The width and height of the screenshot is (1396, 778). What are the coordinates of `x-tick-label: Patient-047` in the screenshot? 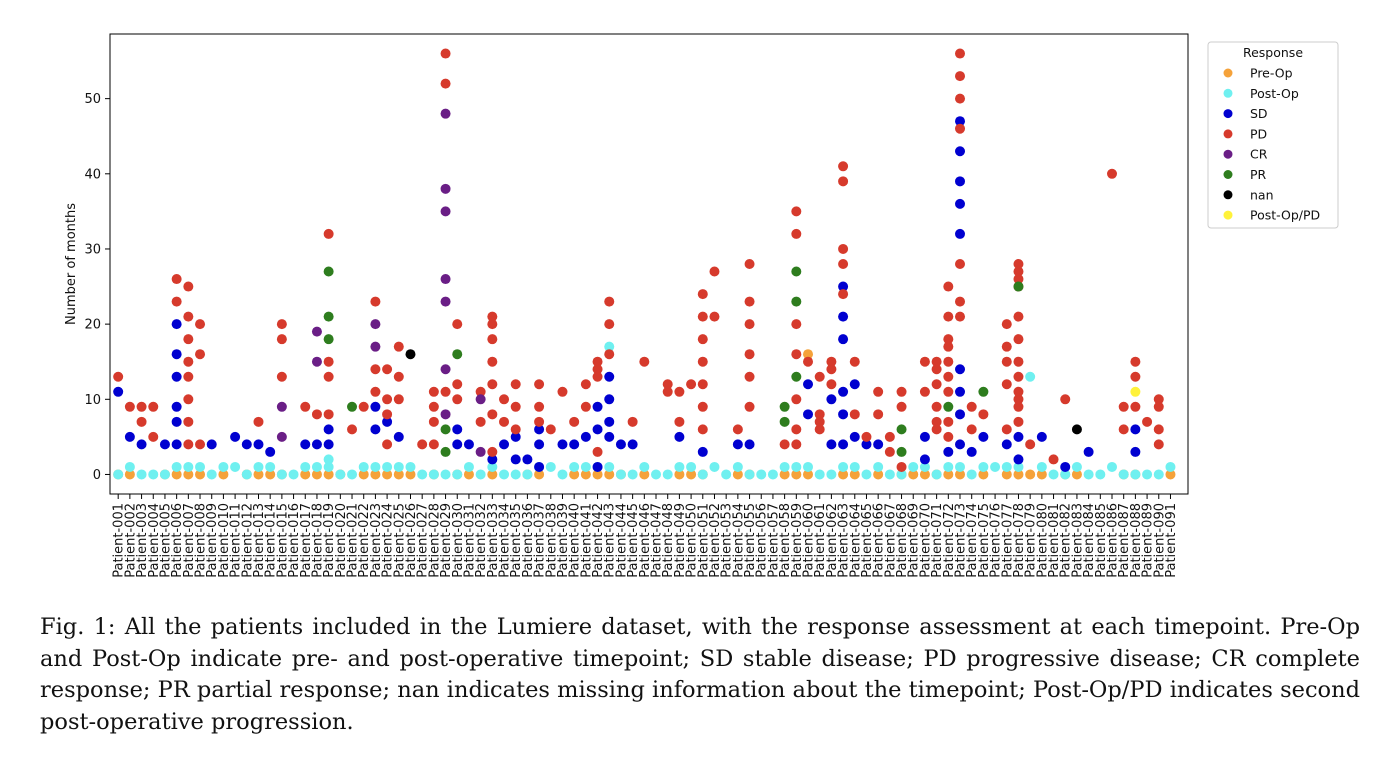 It's located at (657, 540).